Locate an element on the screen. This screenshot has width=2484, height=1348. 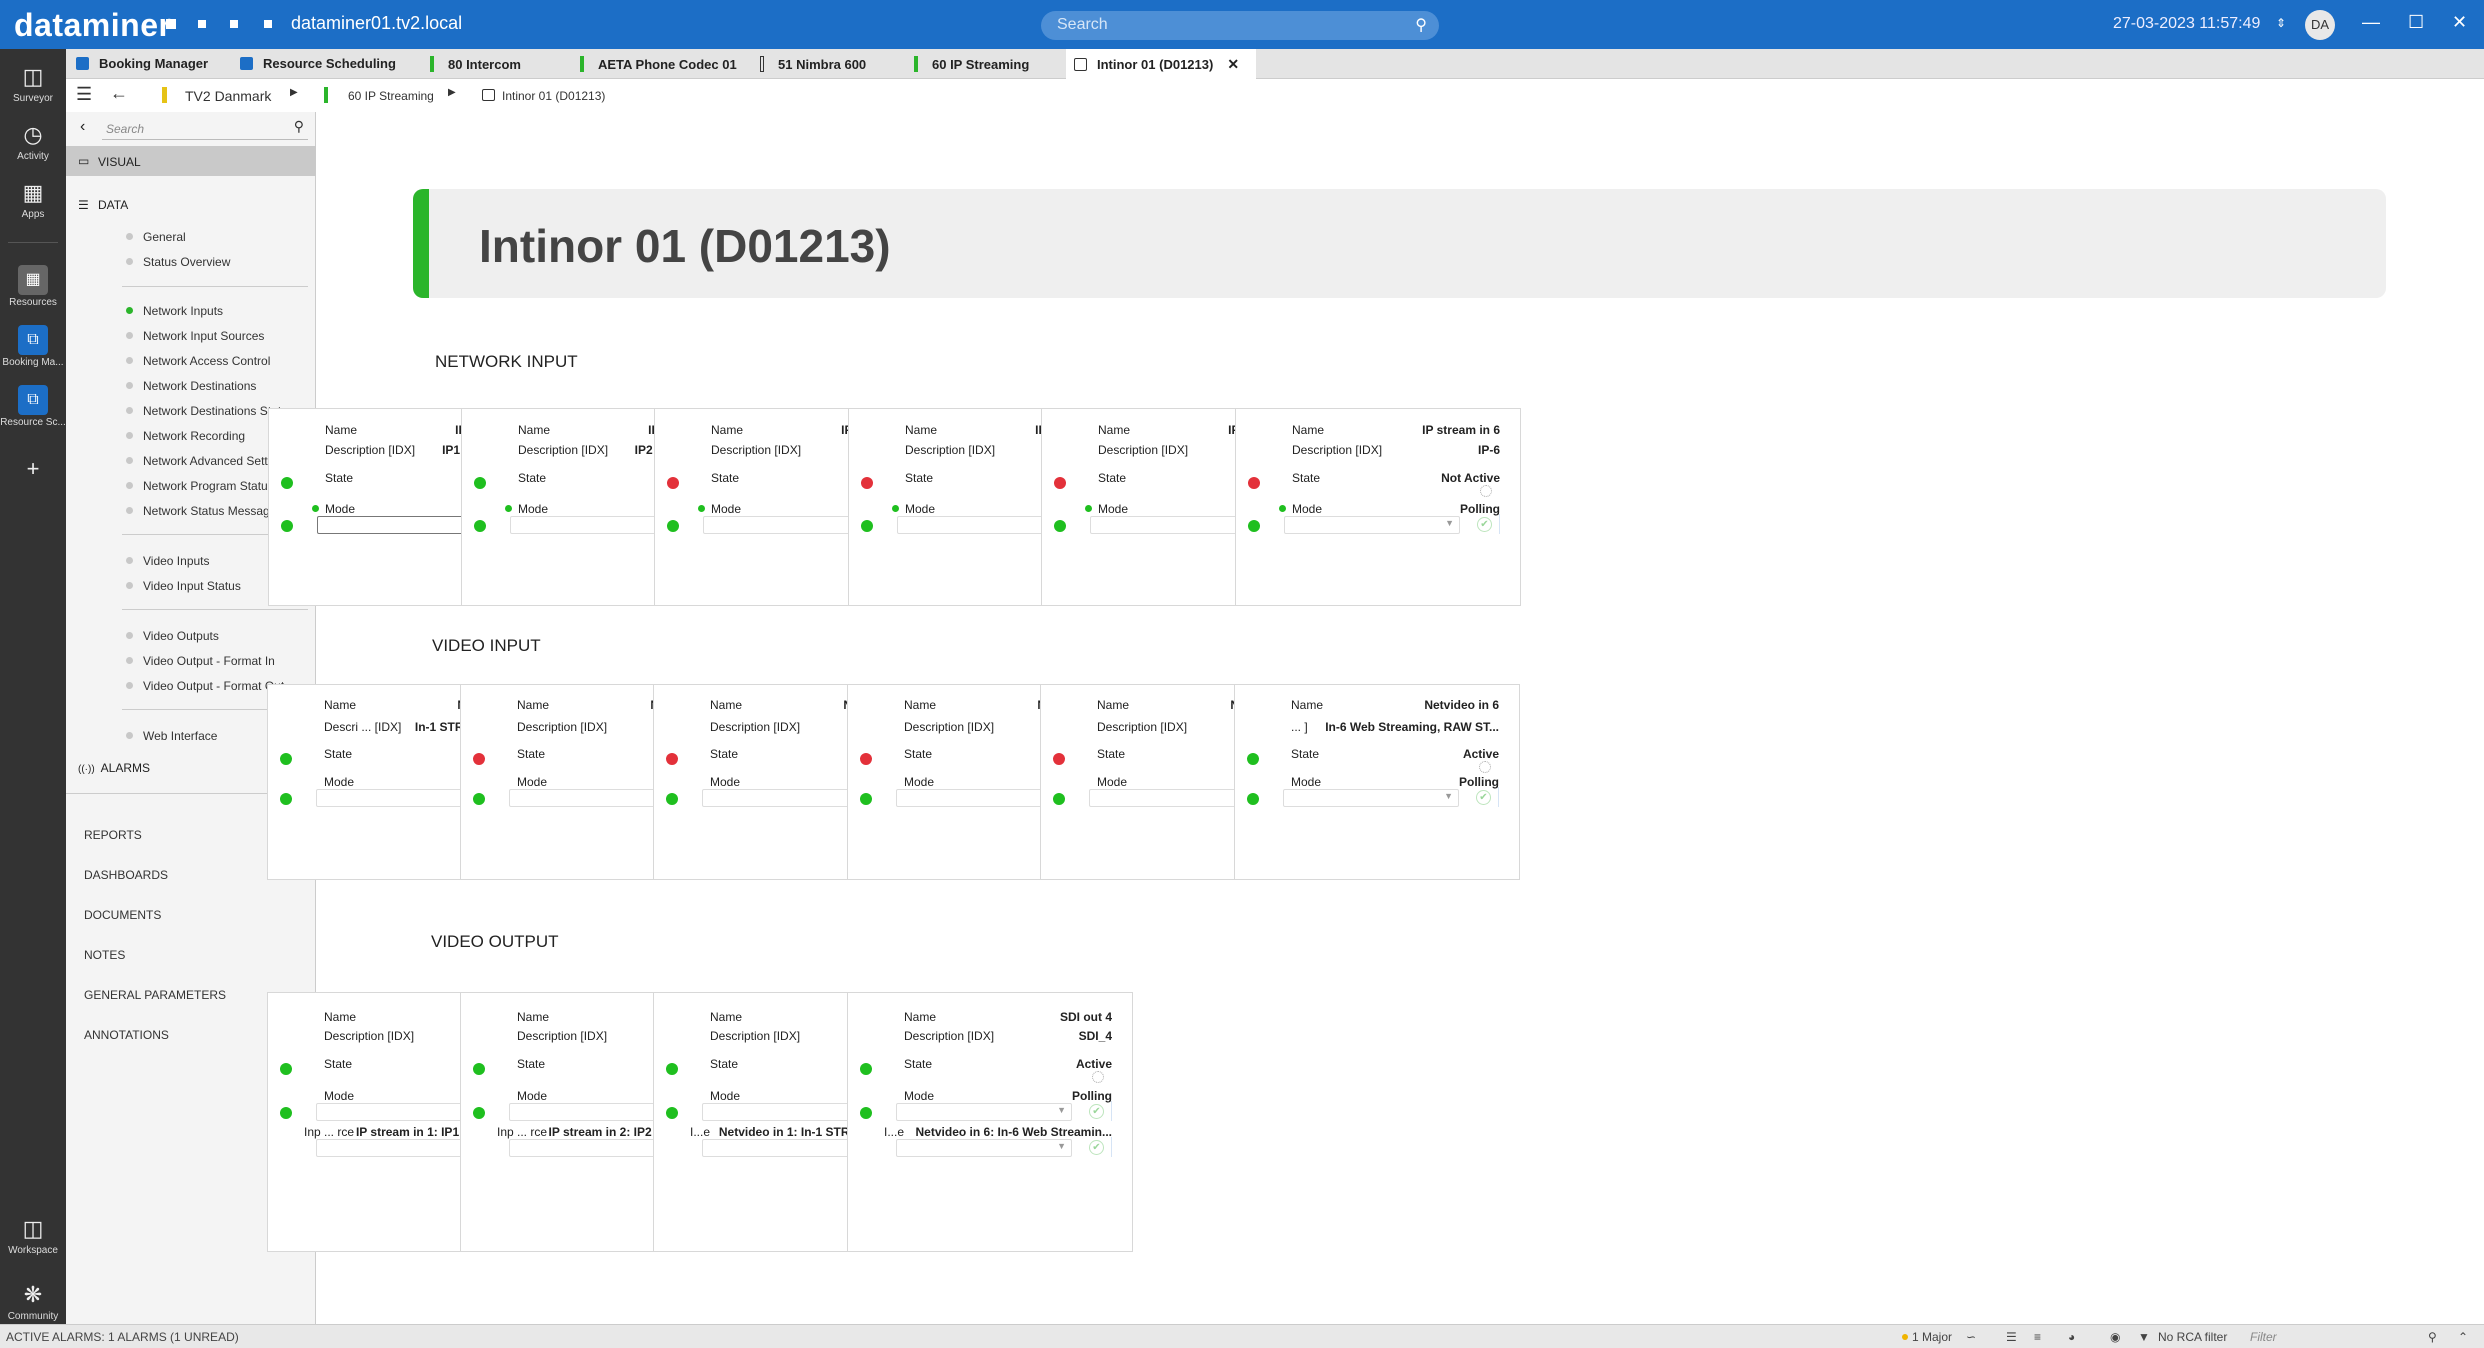
breadcrumb-parent: 60 IP Streaming is located at coordinates (391, 96).